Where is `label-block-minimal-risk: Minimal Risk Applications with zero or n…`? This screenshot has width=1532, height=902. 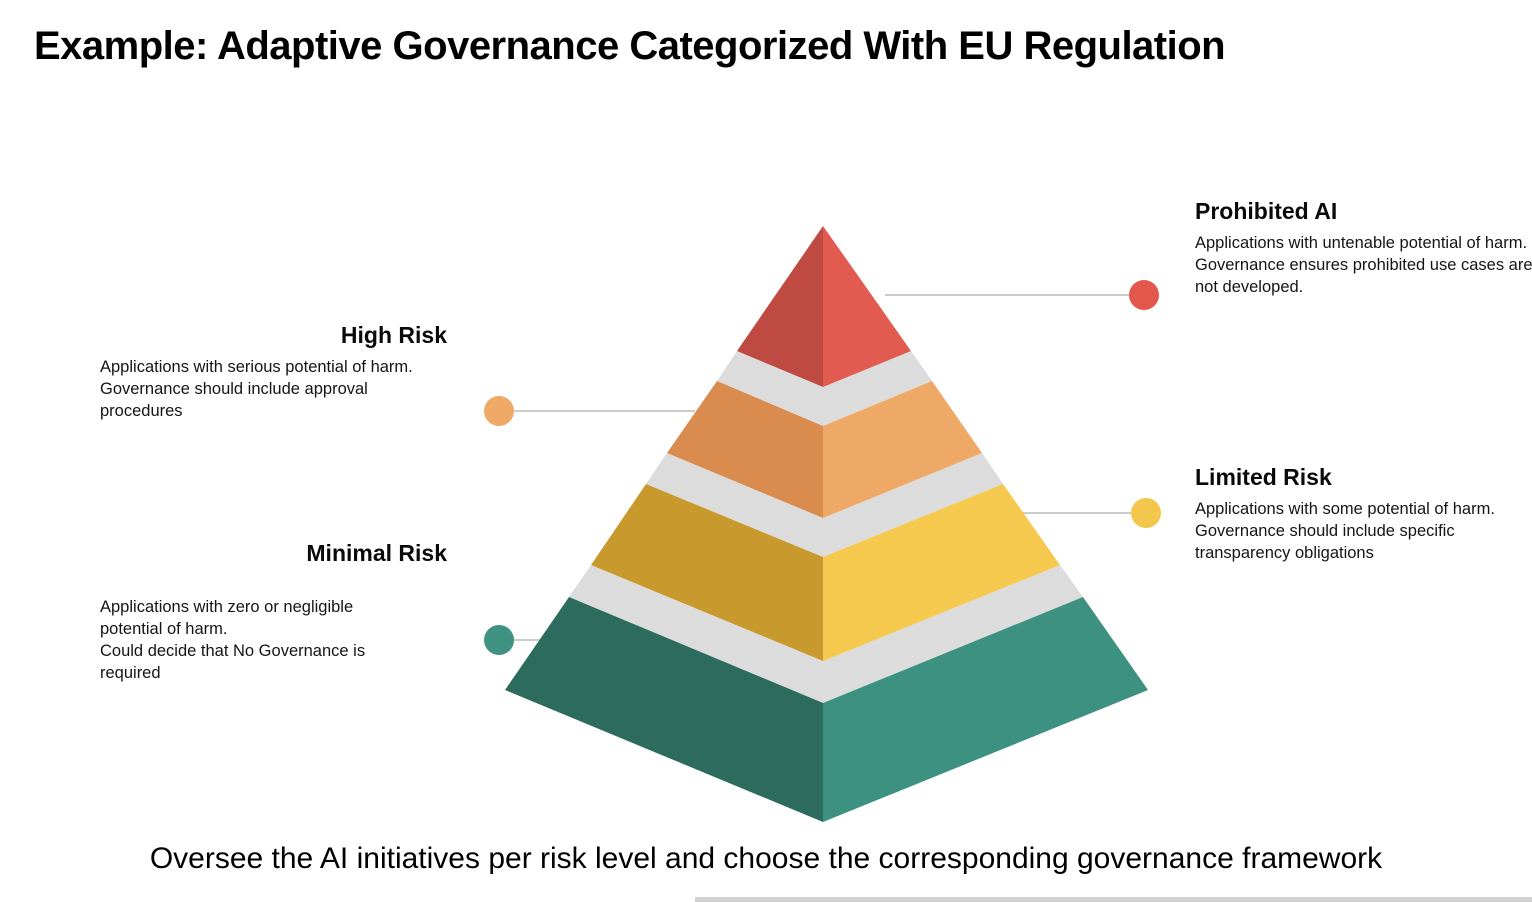 label-block-minimal-risk: Minimal Risk Applications with zero or n… is located at coordinates (273, 611).